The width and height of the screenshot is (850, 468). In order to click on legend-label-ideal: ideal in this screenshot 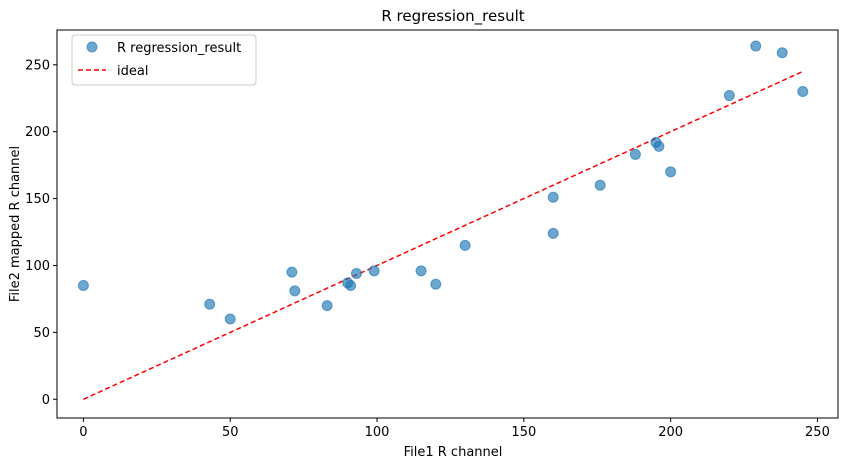, I will do `click(132, 71)`.